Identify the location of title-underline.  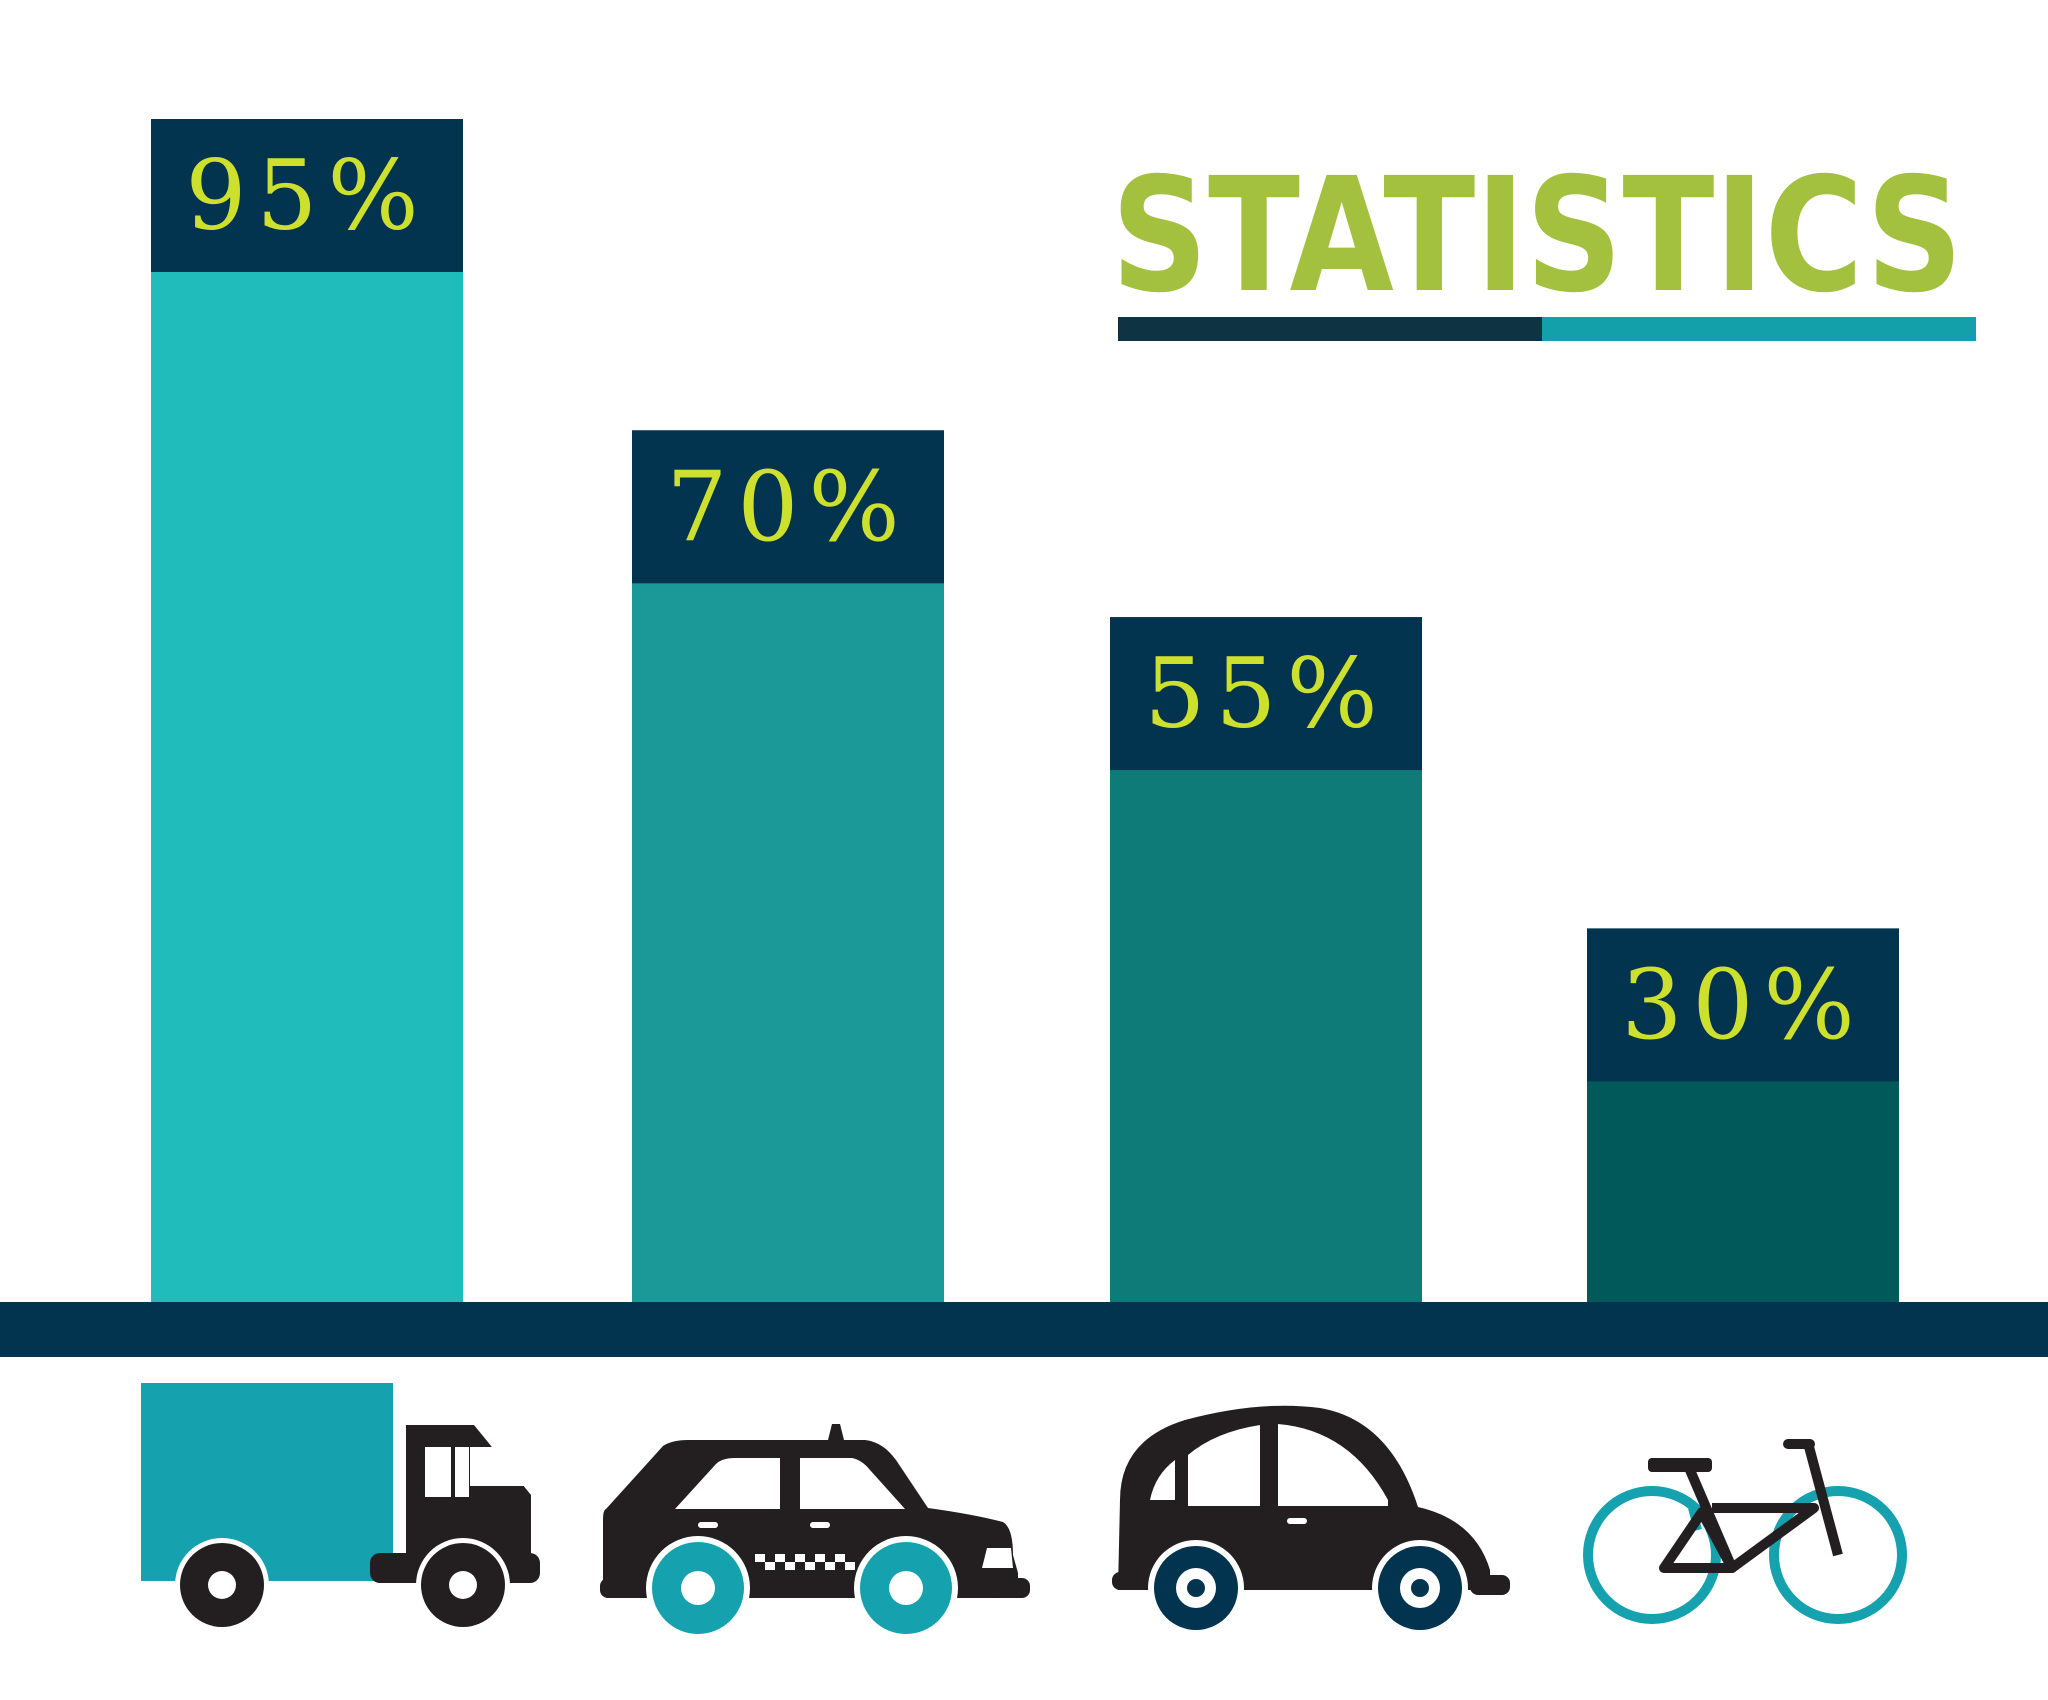
(1547, 329).